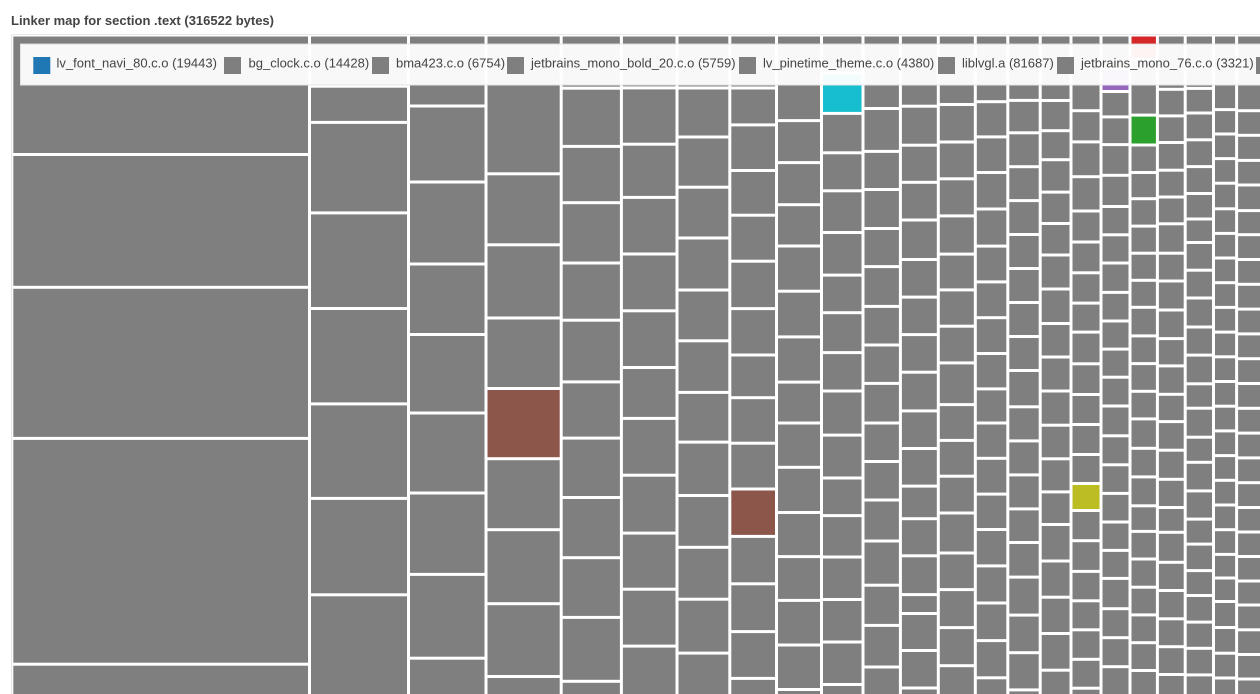 Image resolution: width=1260 pixels, height=694 pixels. I want to click on svg-text: jetbrains_mono_76.c.o (3321), so click(1167, 63).